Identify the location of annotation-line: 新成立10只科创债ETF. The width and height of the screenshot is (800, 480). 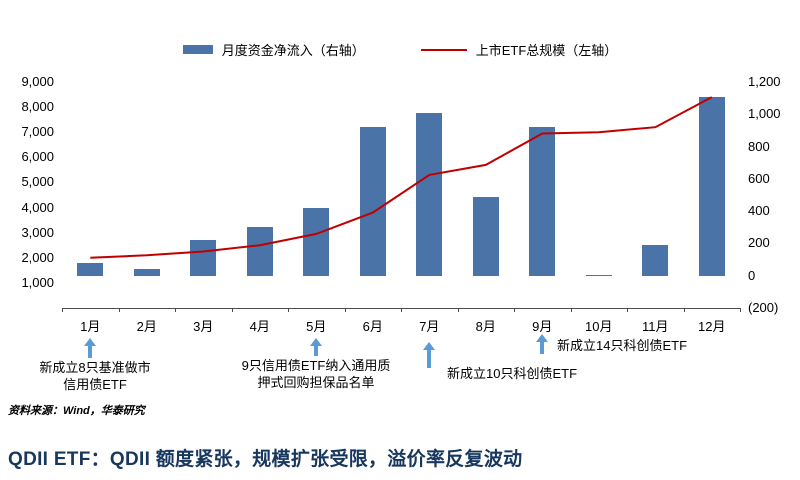
(512, 373).